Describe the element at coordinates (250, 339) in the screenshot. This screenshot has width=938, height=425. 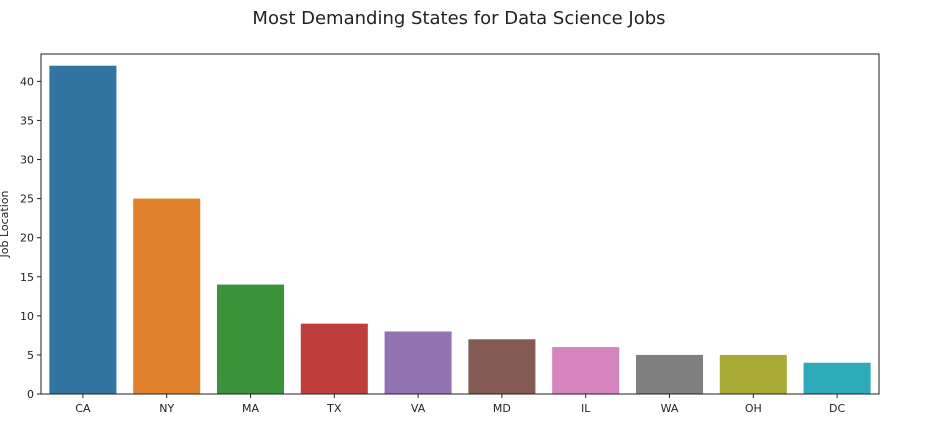
I see `bar-ma` at that location.